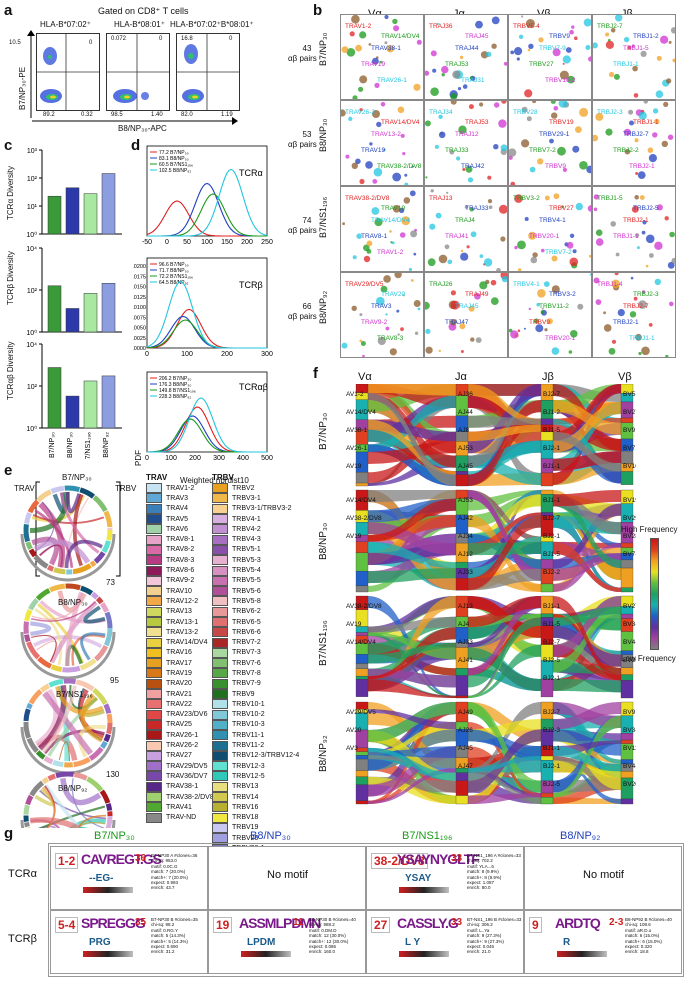 The width and height of the screenshot is (685, 981). Describe the element at coordinates (163, 952) in the screenshot. I see `g-motif-info-line: enrich: 31.2` at that location.